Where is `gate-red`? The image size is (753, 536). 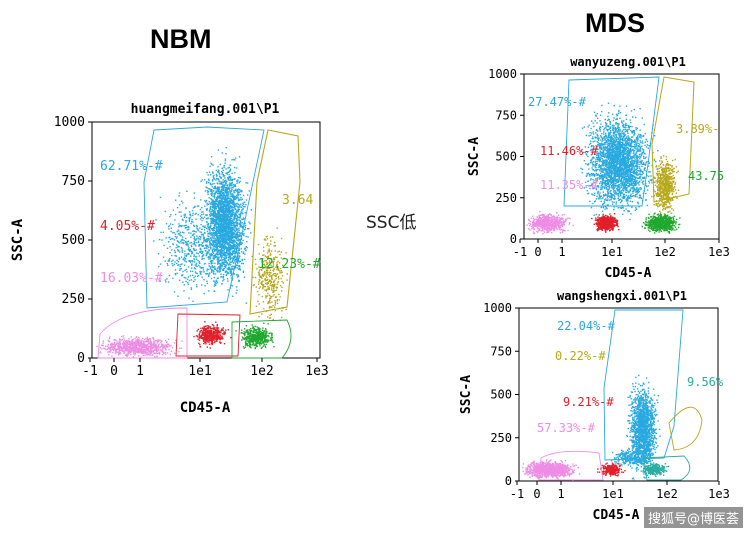
gate-red is located at coordinates (208, 335).